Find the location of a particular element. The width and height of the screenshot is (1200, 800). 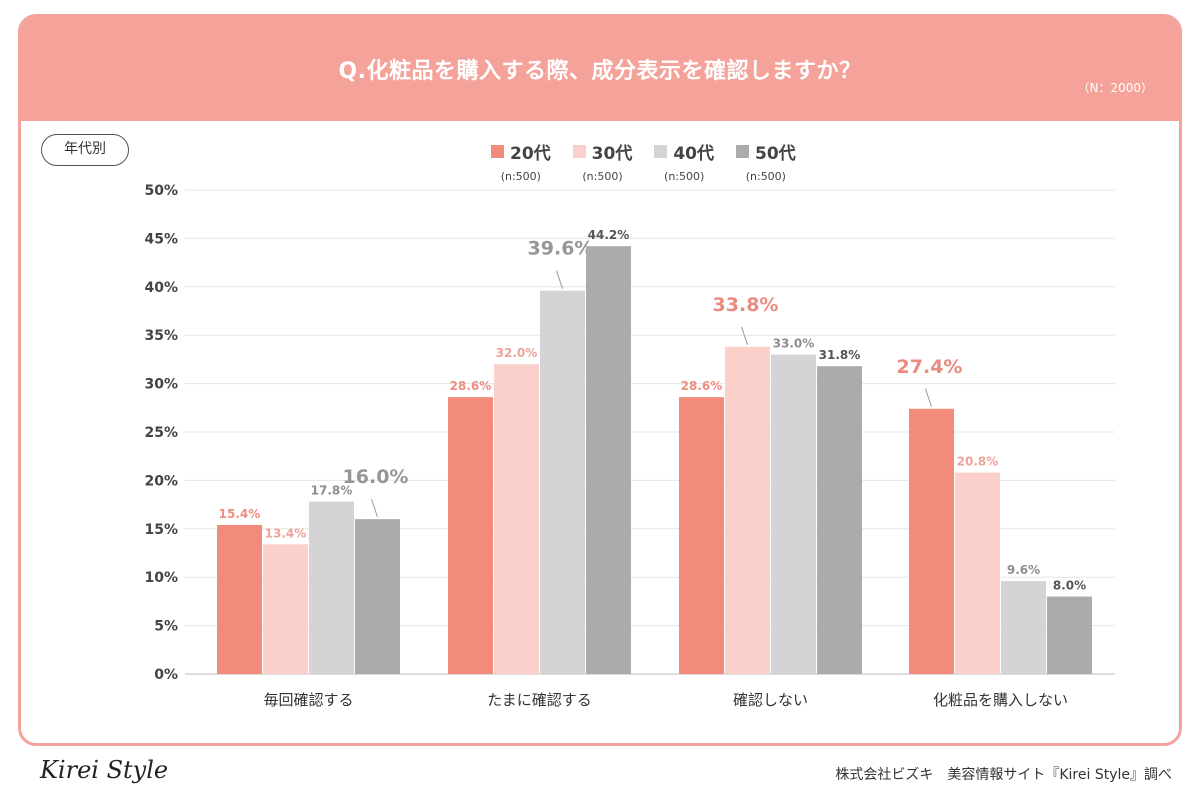

y-tick-label: 35% is located at coordinates (161, 336).